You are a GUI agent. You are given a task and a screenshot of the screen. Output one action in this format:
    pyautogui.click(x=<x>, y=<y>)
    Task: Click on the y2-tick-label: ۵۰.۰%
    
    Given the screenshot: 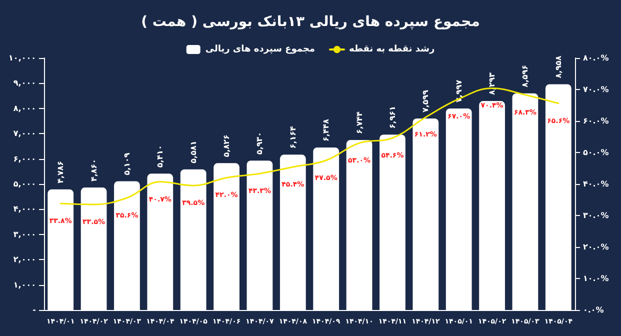 What is the action you would take?
    pyautogui.click(x=596, y=152)
    